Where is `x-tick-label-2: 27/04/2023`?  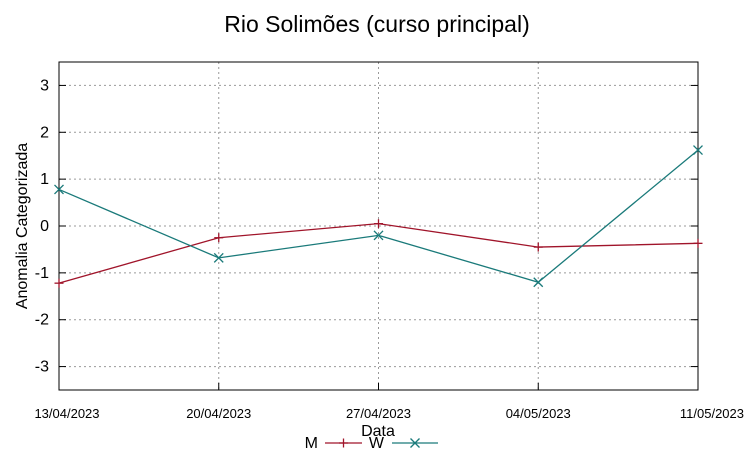 x-tick-label-2: 27/04/2023 is located at coordinates (378, 413).